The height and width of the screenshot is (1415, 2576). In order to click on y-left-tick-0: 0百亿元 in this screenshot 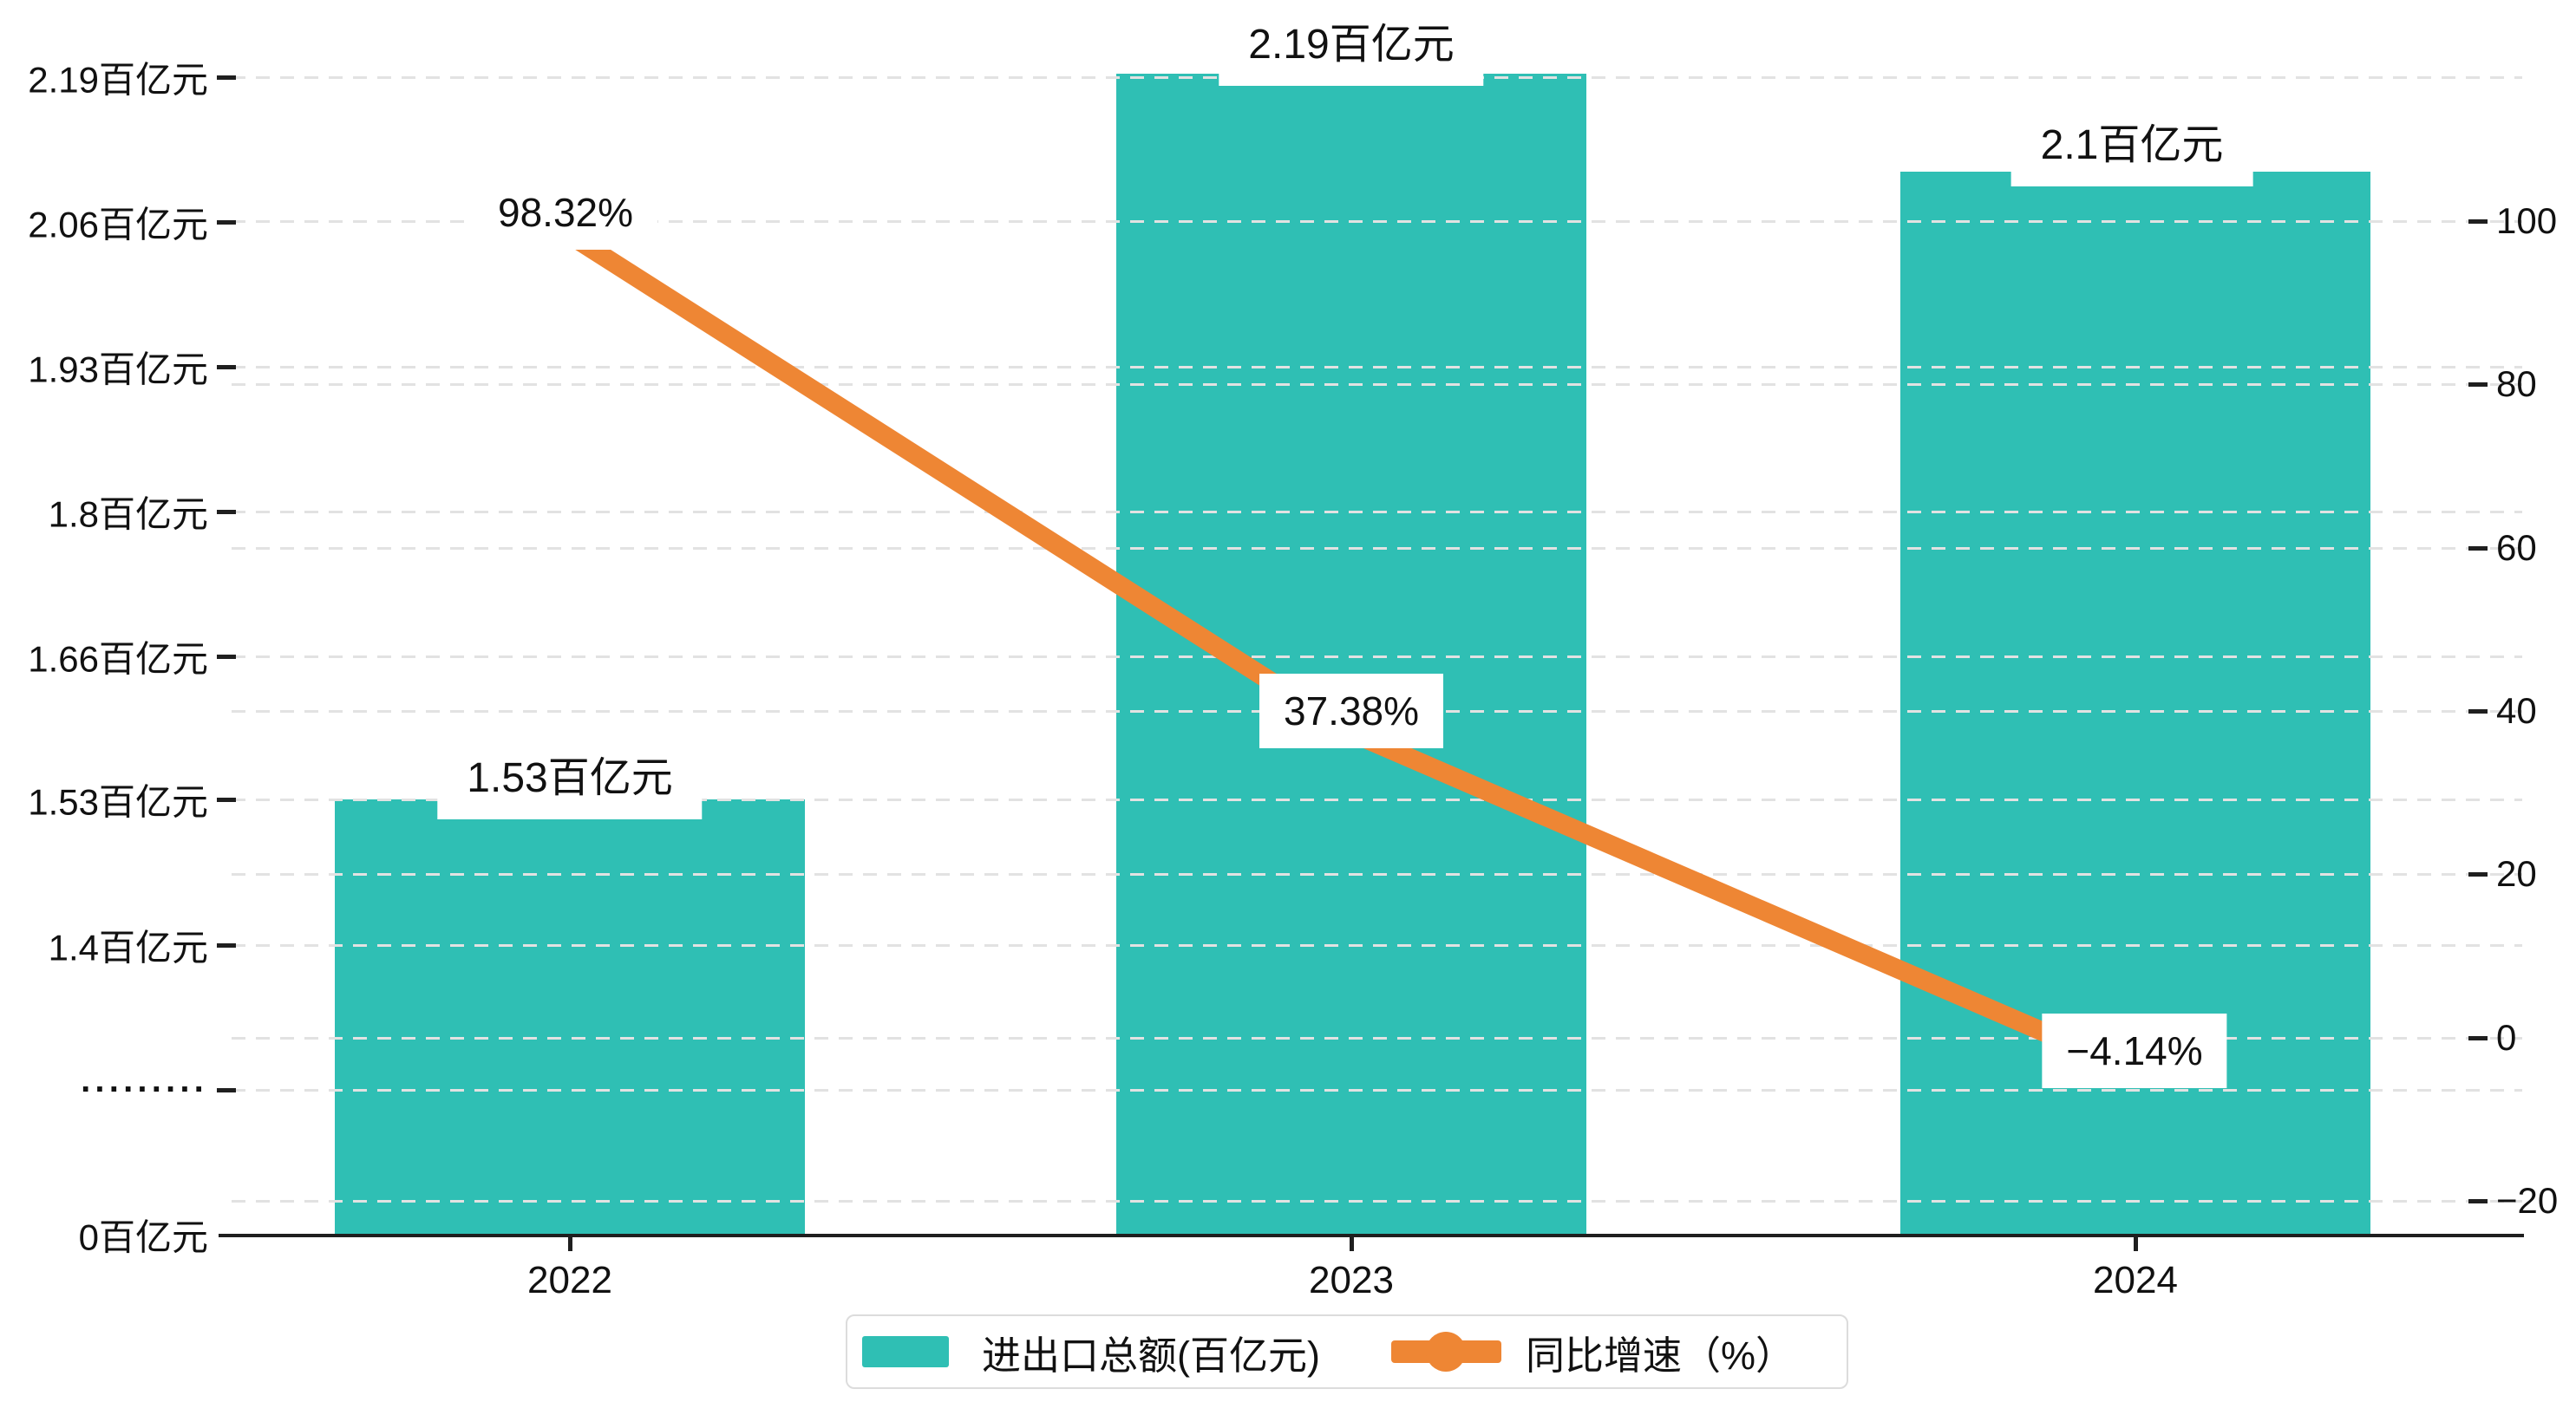, I will do `click(143, 1237)`.